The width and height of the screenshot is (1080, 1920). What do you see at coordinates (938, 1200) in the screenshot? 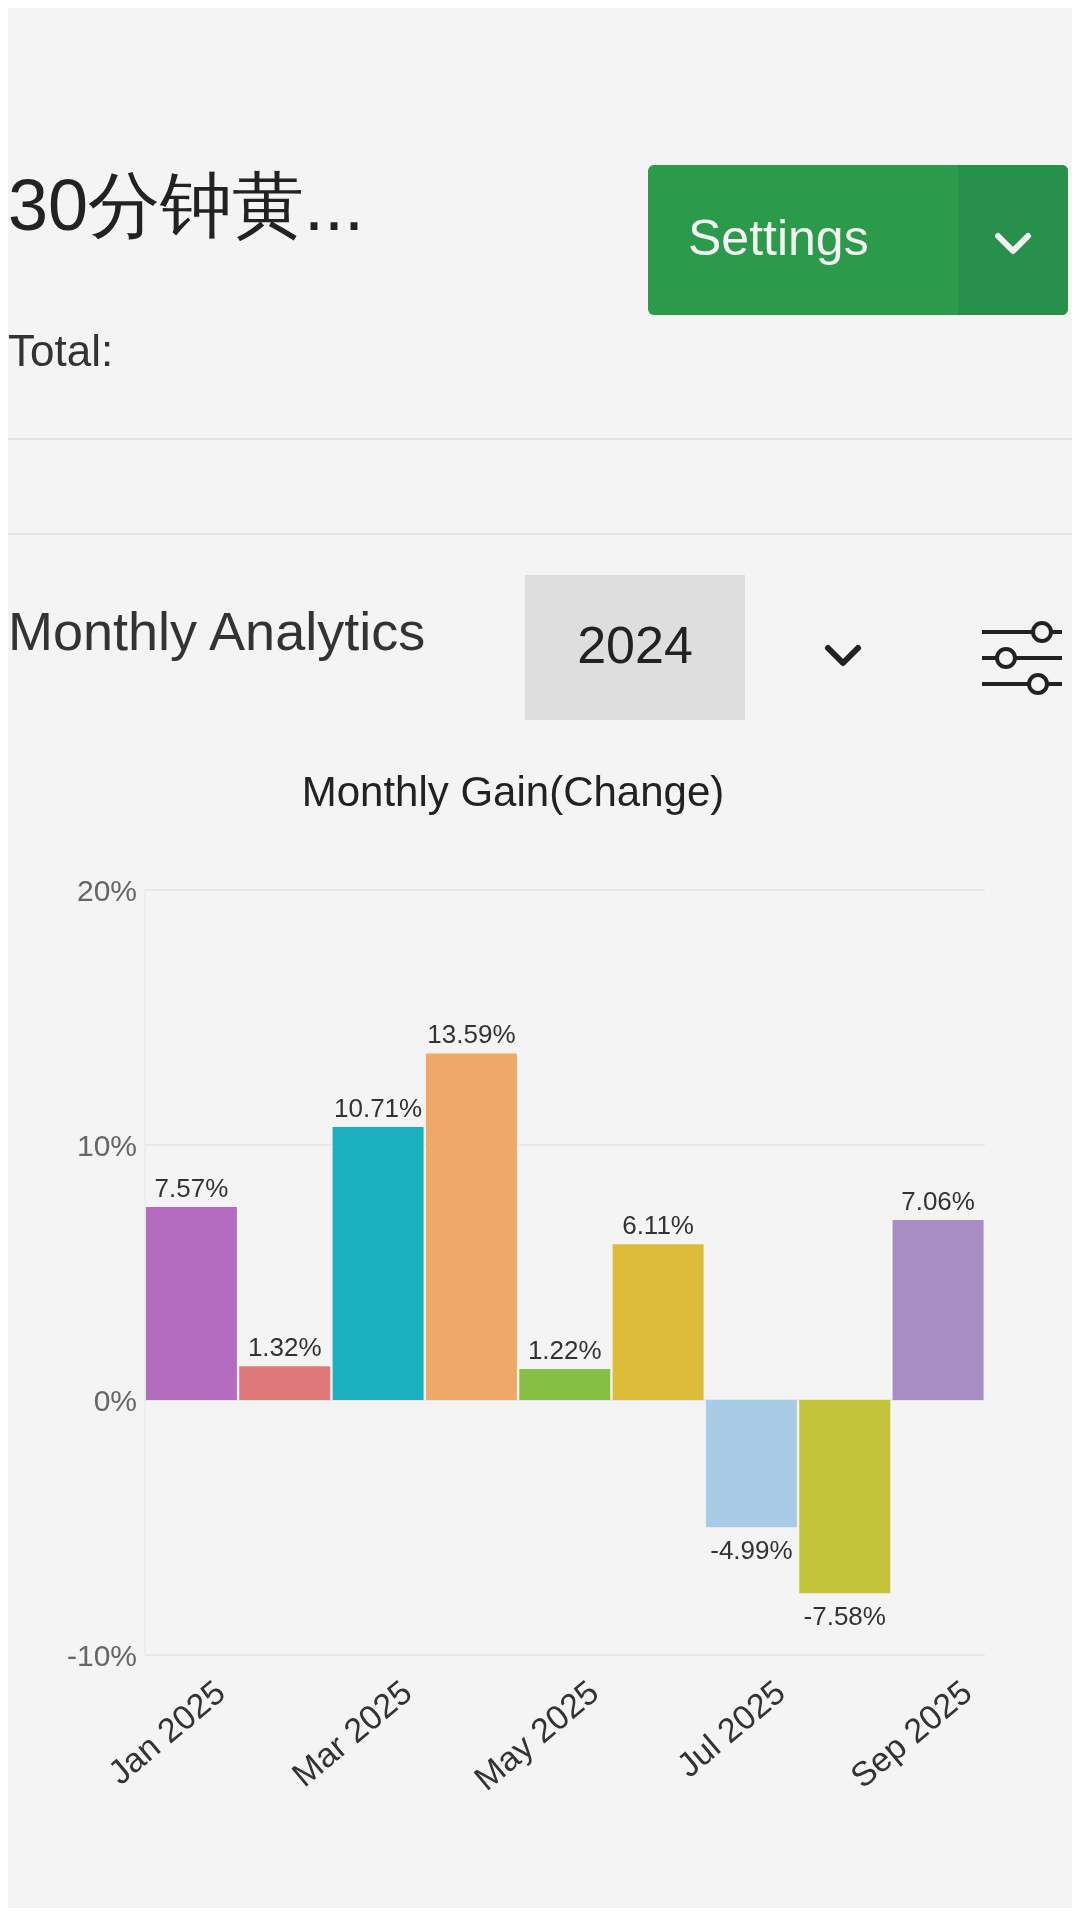
I see `data-label: 7.06%` at bounding box center [938, 1200].